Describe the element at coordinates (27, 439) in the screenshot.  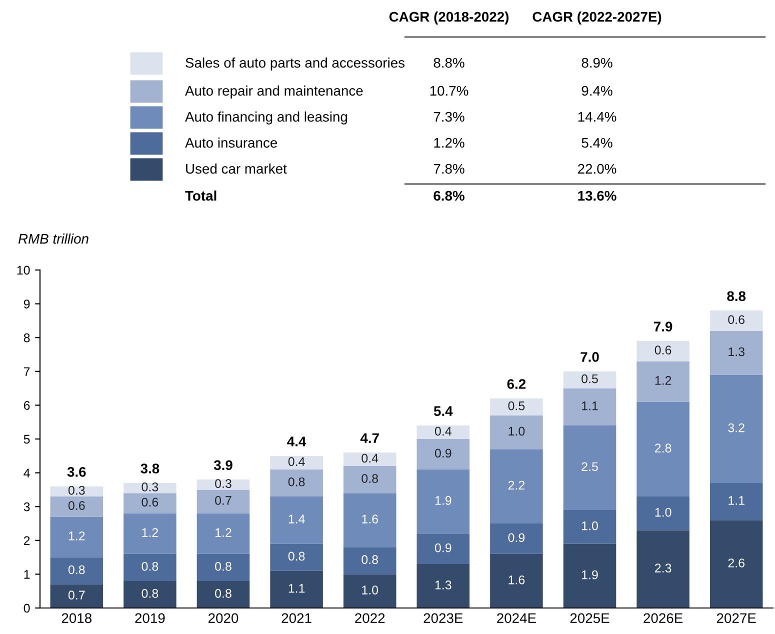
I see `y-tick-label: 5` at that location.